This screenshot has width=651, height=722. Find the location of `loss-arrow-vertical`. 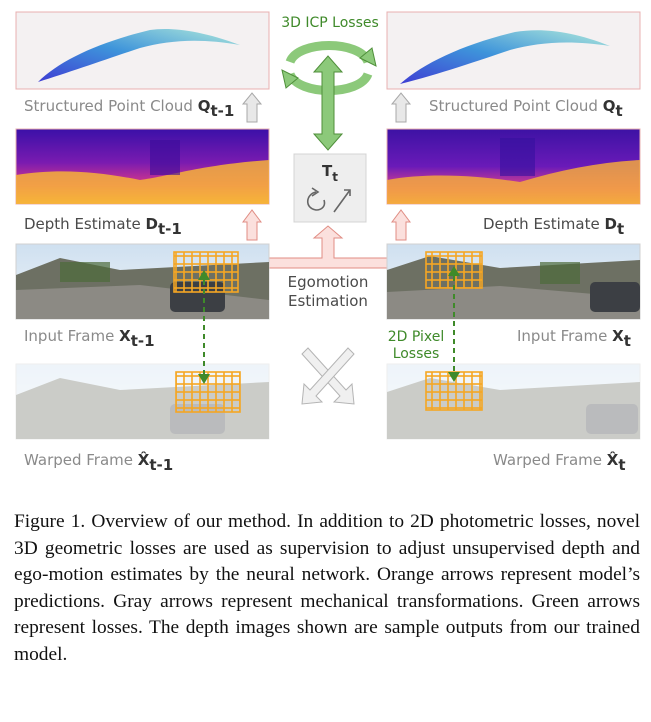

loss-arrow-vertical is located at coordinates (328, 103).